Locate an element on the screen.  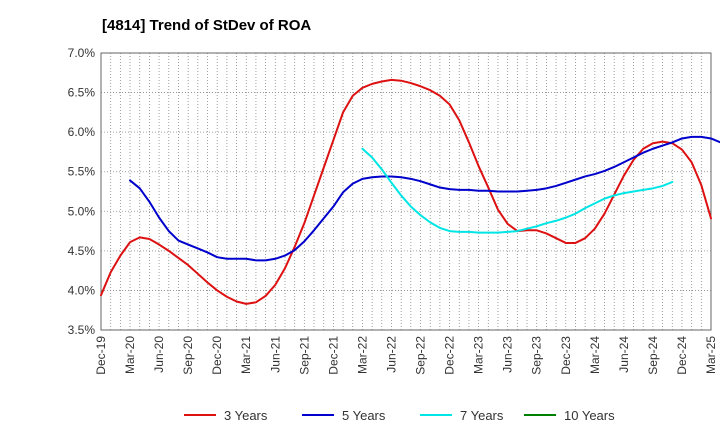
x-tick-label: Jun-20 is located at coordinates (159, 354).